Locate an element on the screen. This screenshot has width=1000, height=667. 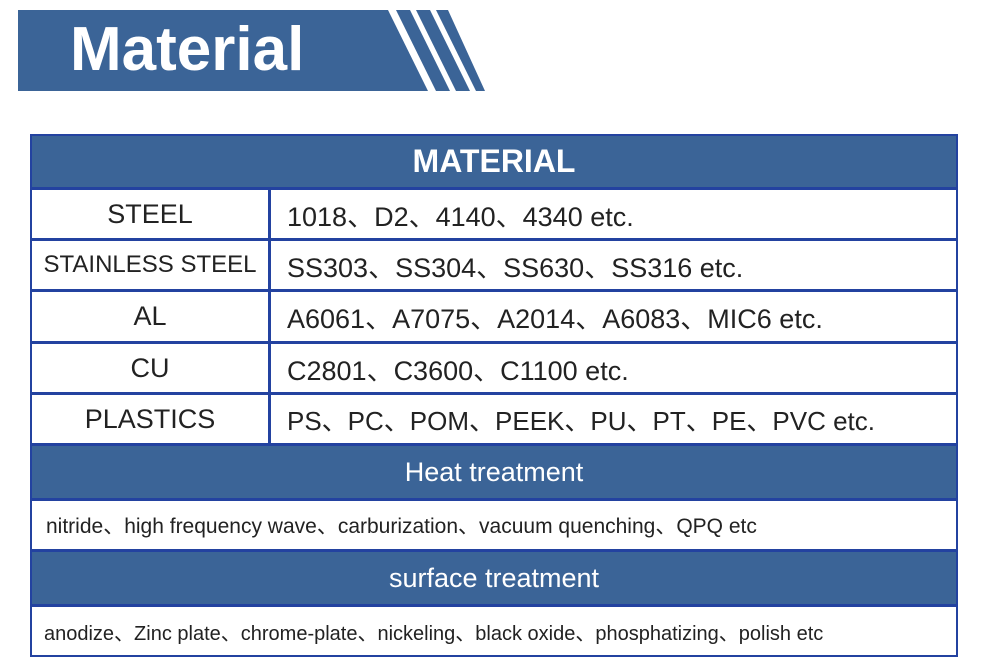
table-row: CU C2801、C3600、C1100 etc. is located at coordinates (494, 368).